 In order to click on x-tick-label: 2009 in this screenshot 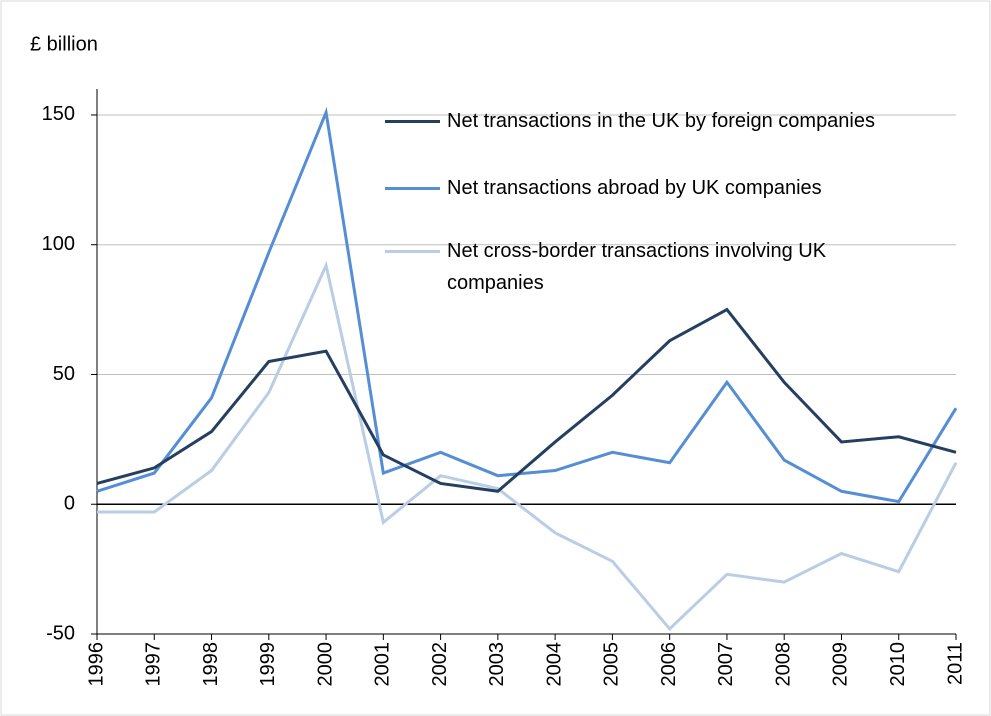, I will do `click(841, 664)`.